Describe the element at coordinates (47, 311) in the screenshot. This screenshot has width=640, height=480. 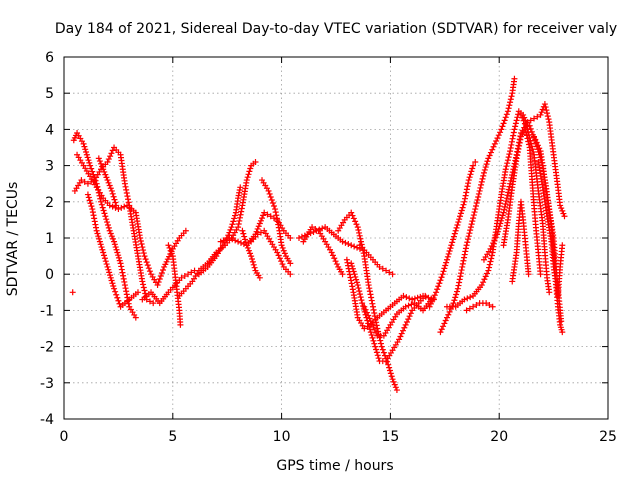
I see `y-tick-label: -1` at that location.